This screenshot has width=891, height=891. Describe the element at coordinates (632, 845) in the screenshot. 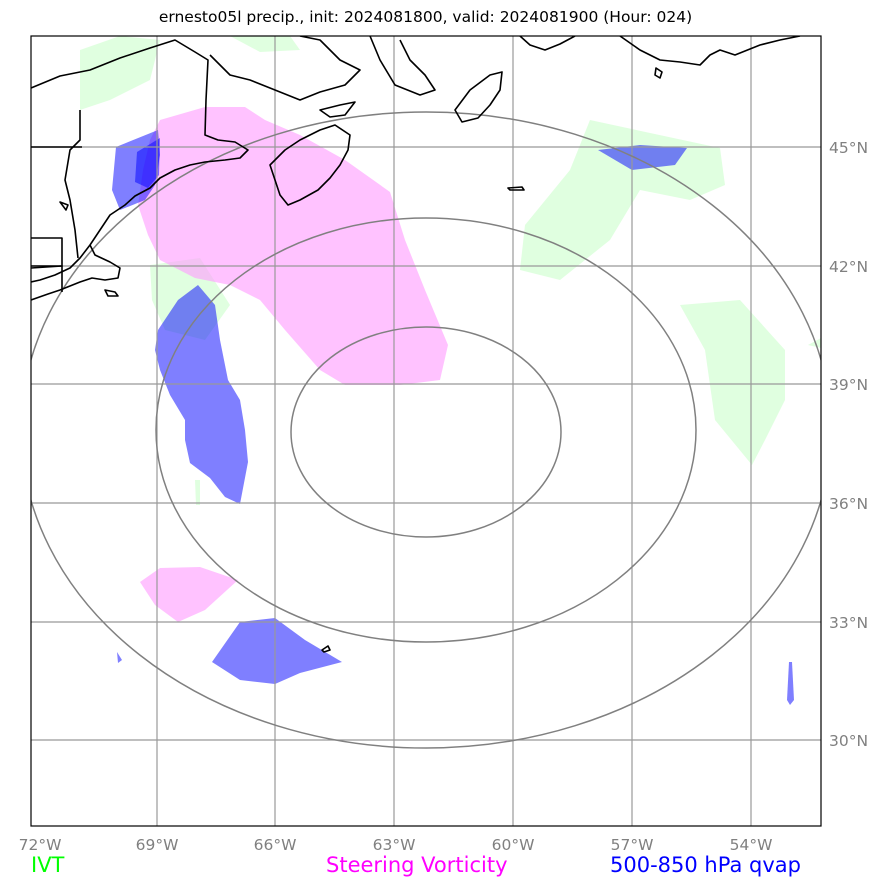

I see `lon-tick-label: 57°W` at that location.